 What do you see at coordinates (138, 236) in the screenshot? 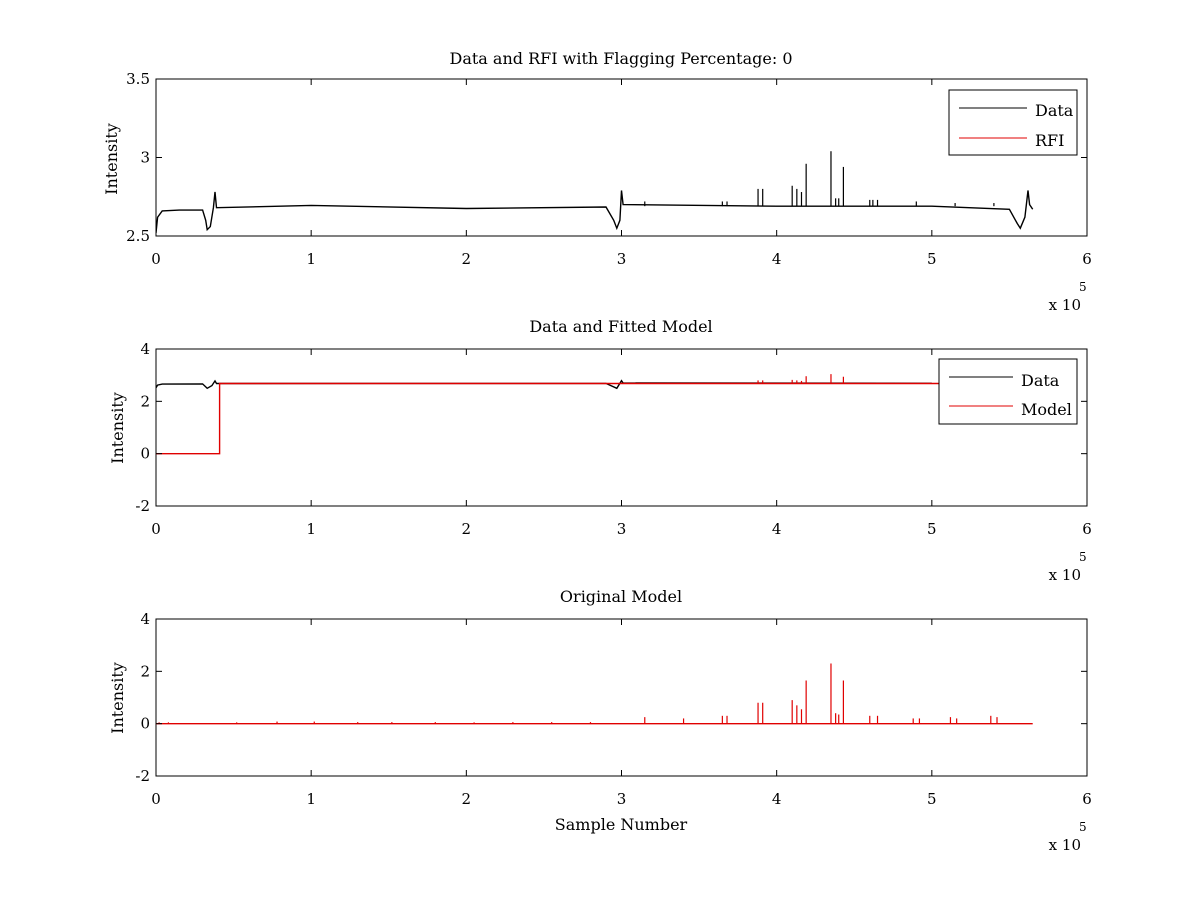
I see `y-tick-label: 2.5` at bounding box center [138, 236].